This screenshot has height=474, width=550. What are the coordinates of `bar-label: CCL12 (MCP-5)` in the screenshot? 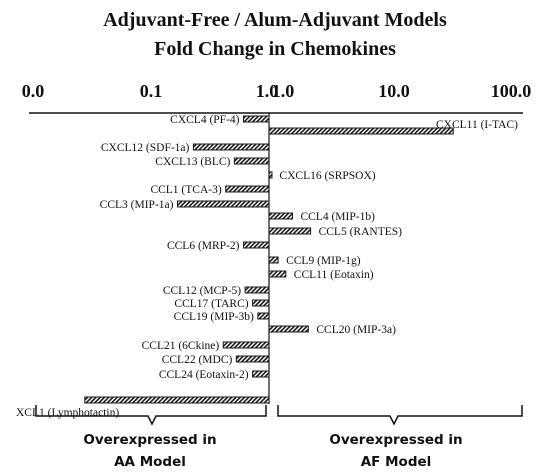 It's located at (202, 291).